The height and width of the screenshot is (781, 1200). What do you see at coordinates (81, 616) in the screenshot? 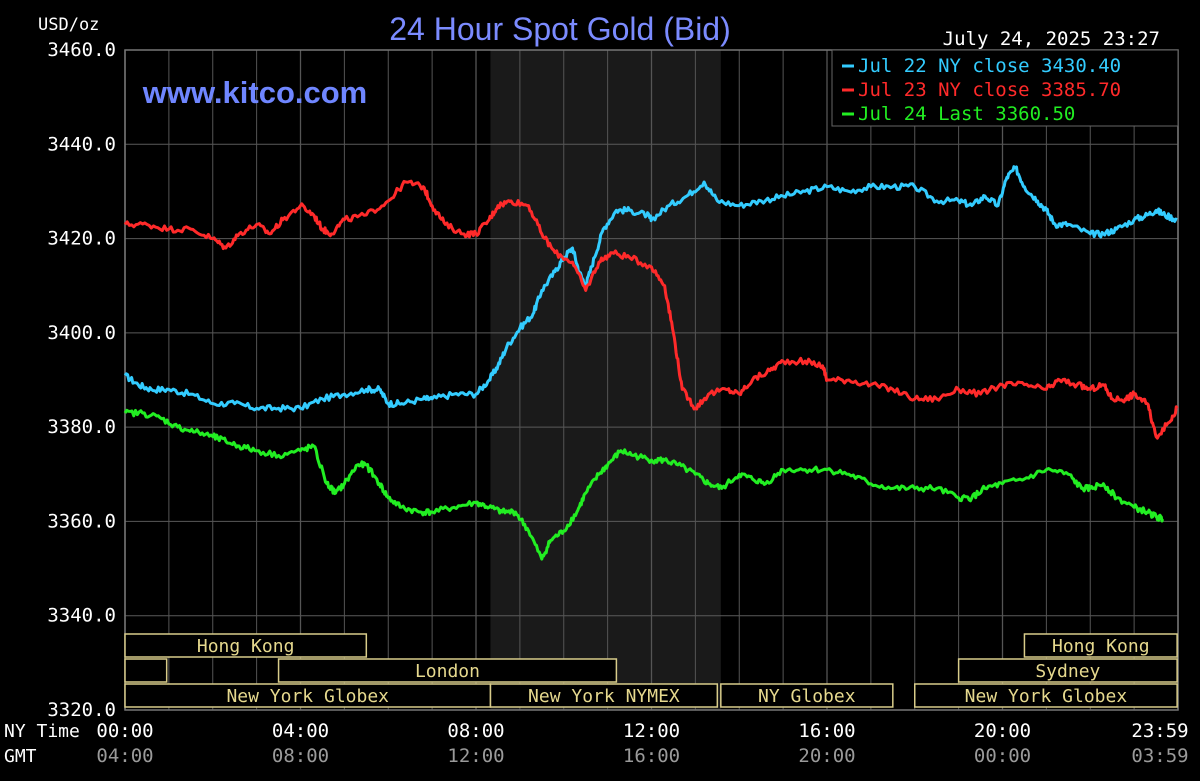
I see `y-tick-label: 3340.0` at bounding box center [81, 616].